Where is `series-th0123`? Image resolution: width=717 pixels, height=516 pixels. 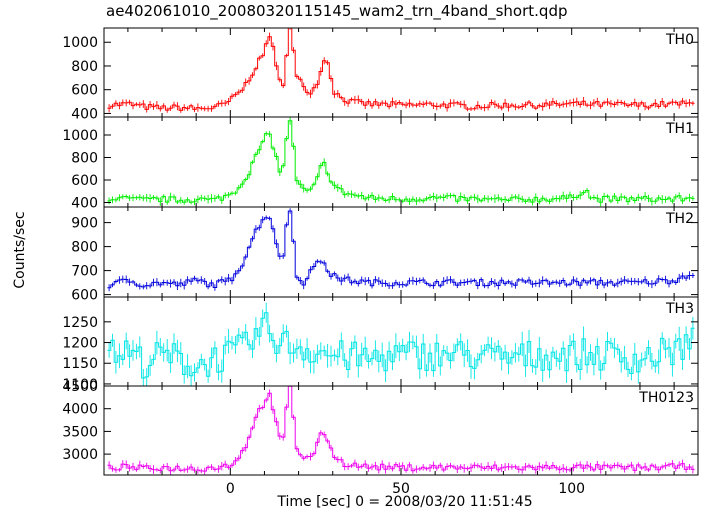 series-th0123 is located at coordinates (401, 430).